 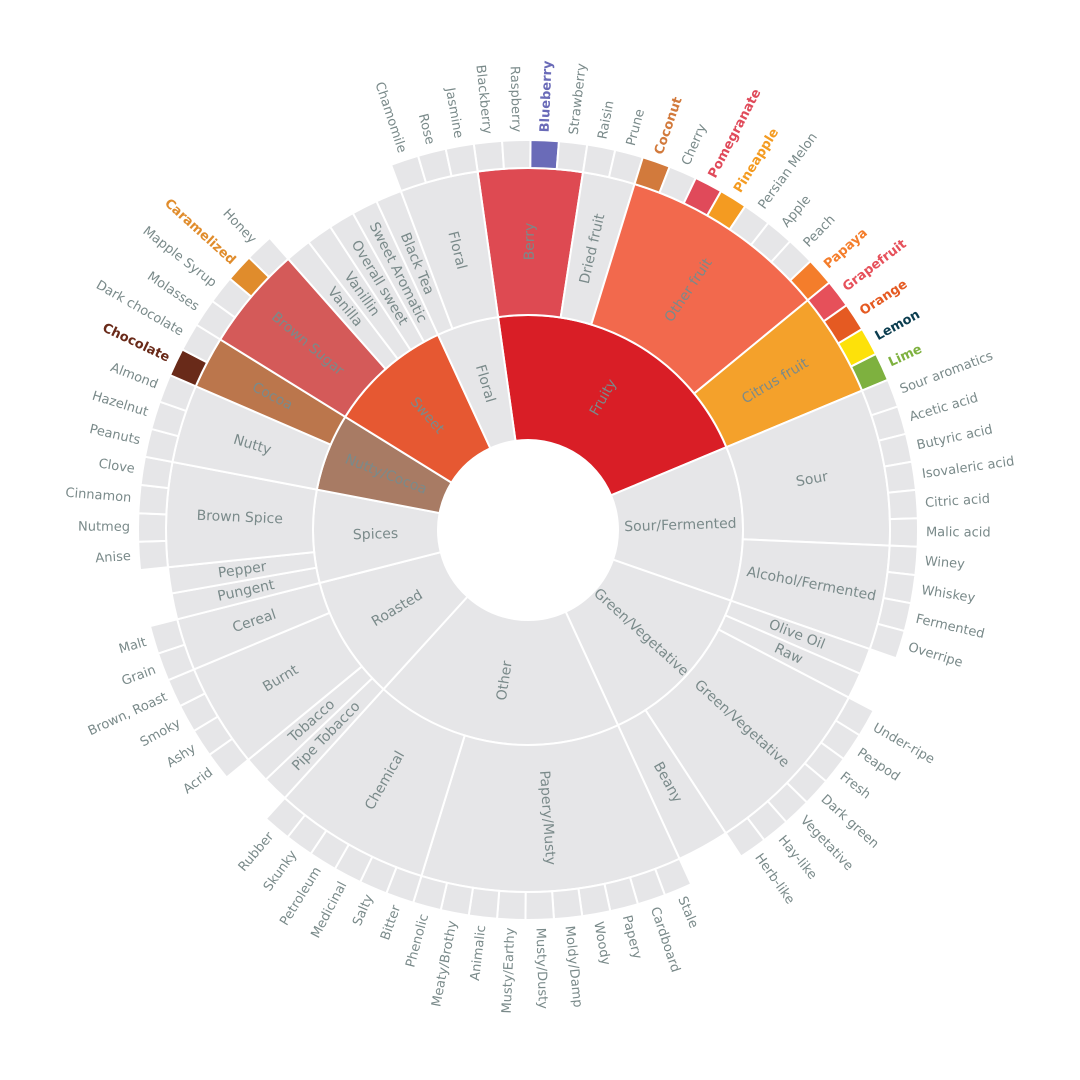 What do you see at coordinates (905, 356) in the screenshot?
I see `leaf-label-lime: Lime` at bounding box center [905, 356].